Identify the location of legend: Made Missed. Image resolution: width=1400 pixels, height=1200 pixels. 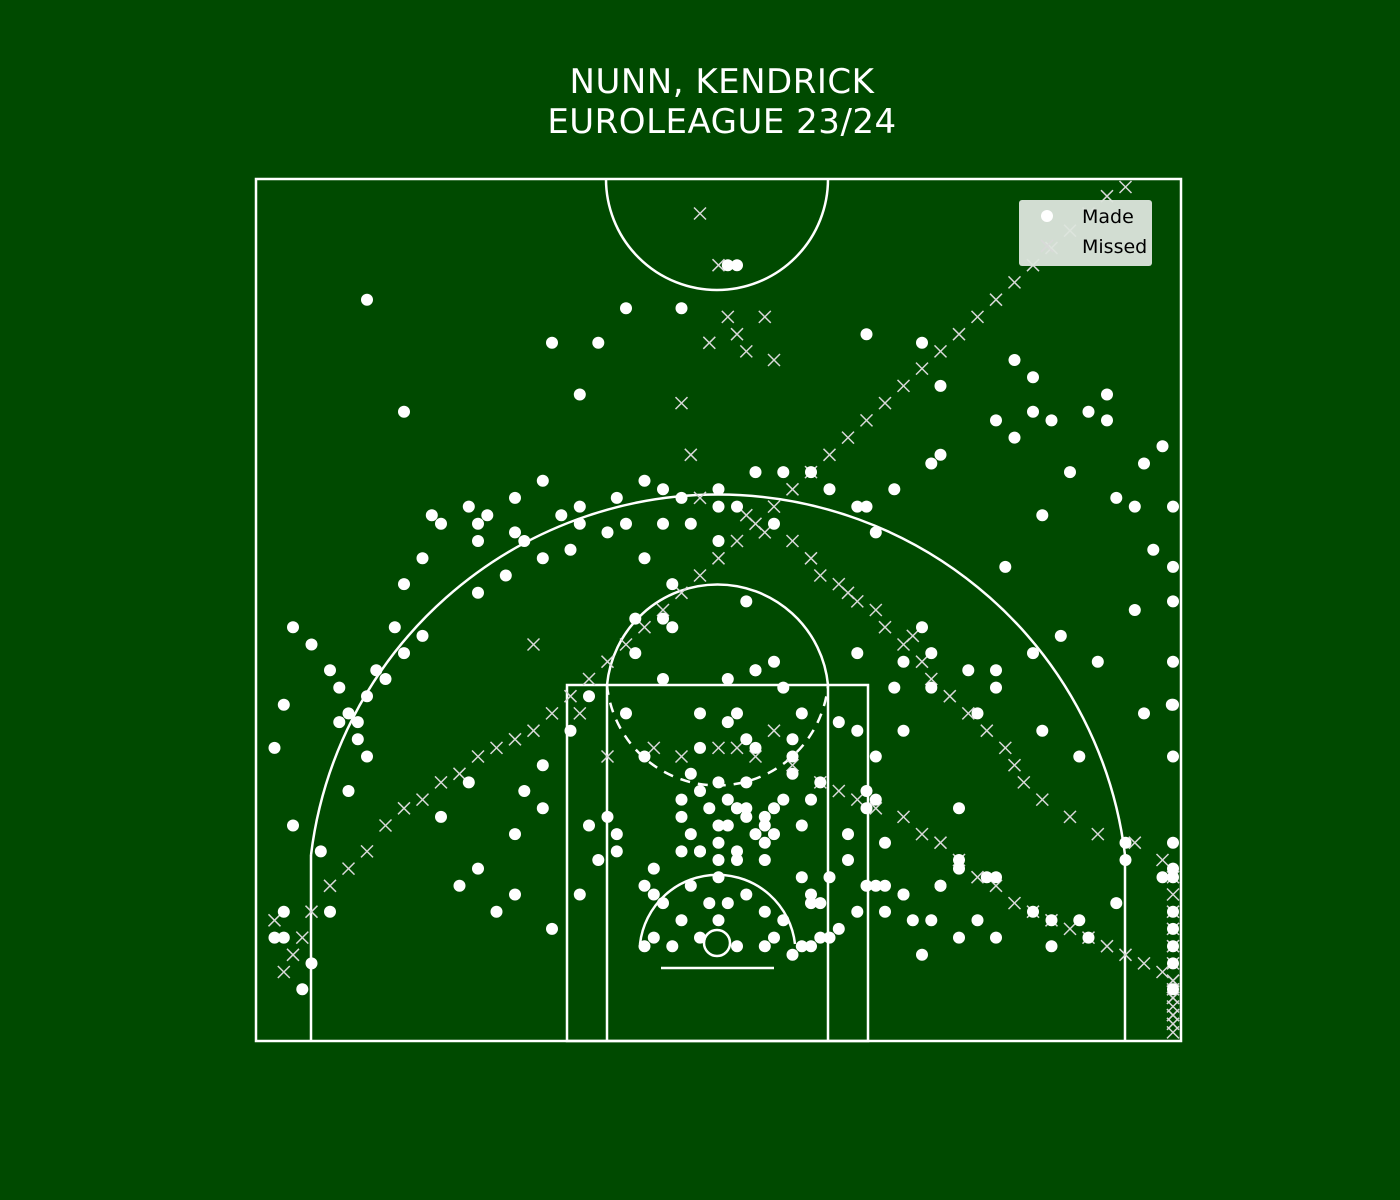
(1085, 233).